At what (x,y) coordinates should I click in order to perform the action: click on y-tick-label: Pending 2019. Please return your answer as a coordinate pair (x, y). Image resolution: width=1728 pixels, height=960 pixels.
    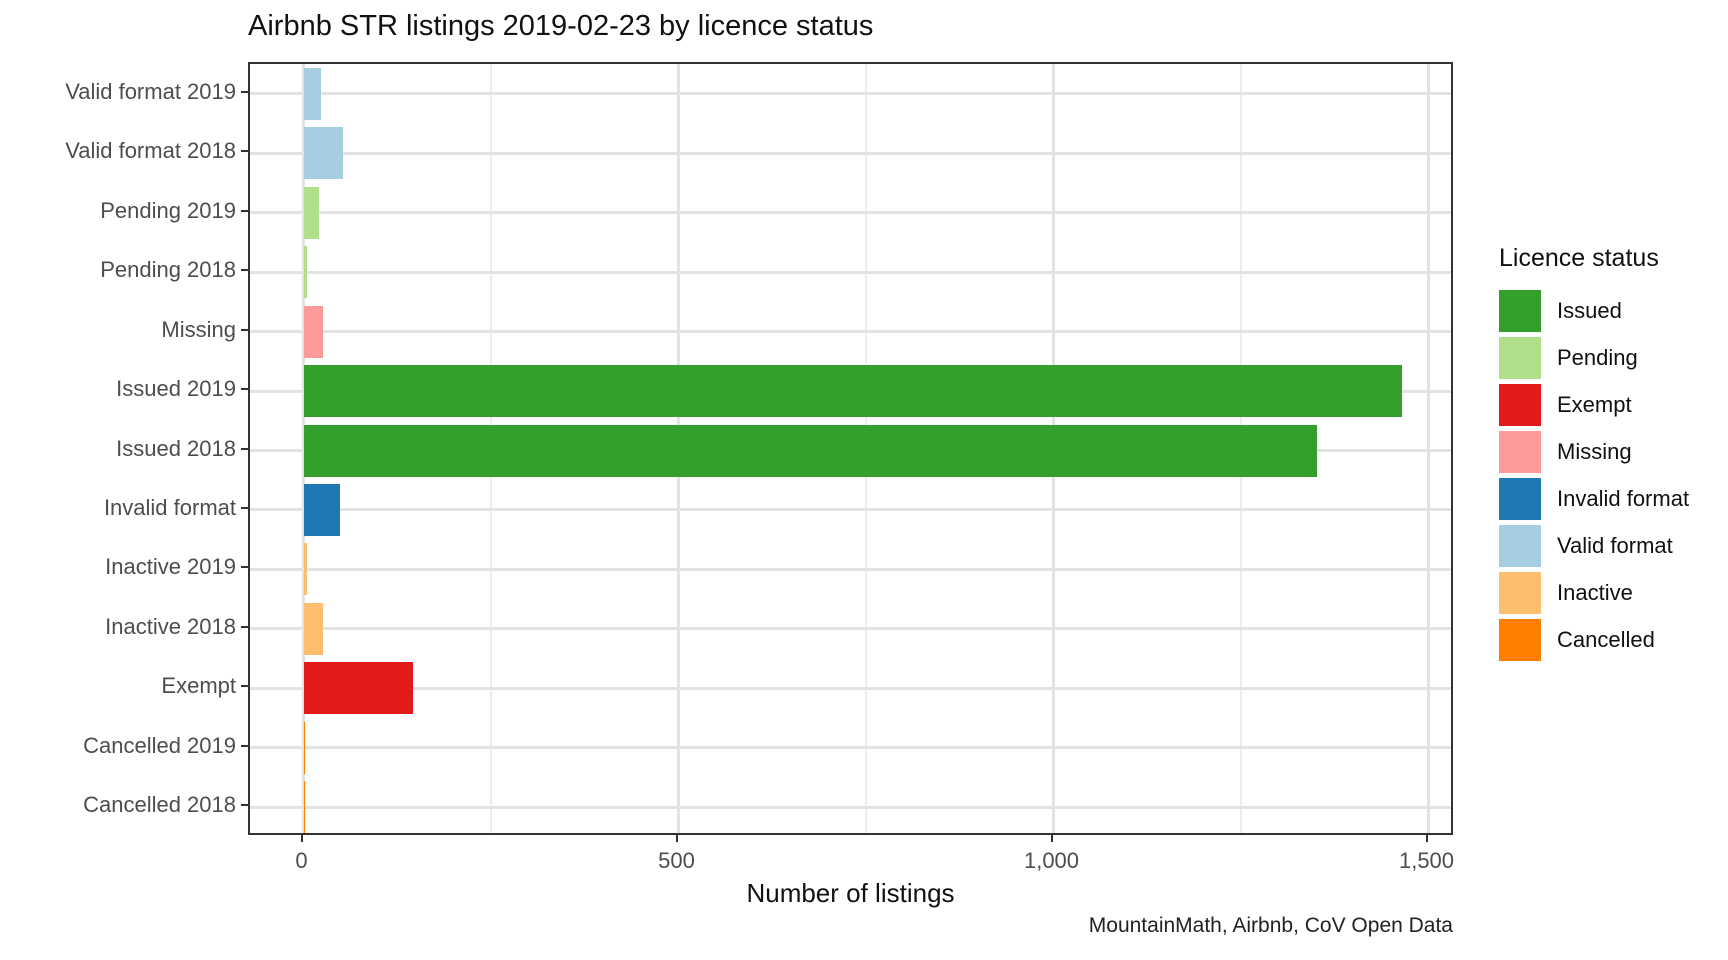
    Looking at the image, I should click on (168, 210).